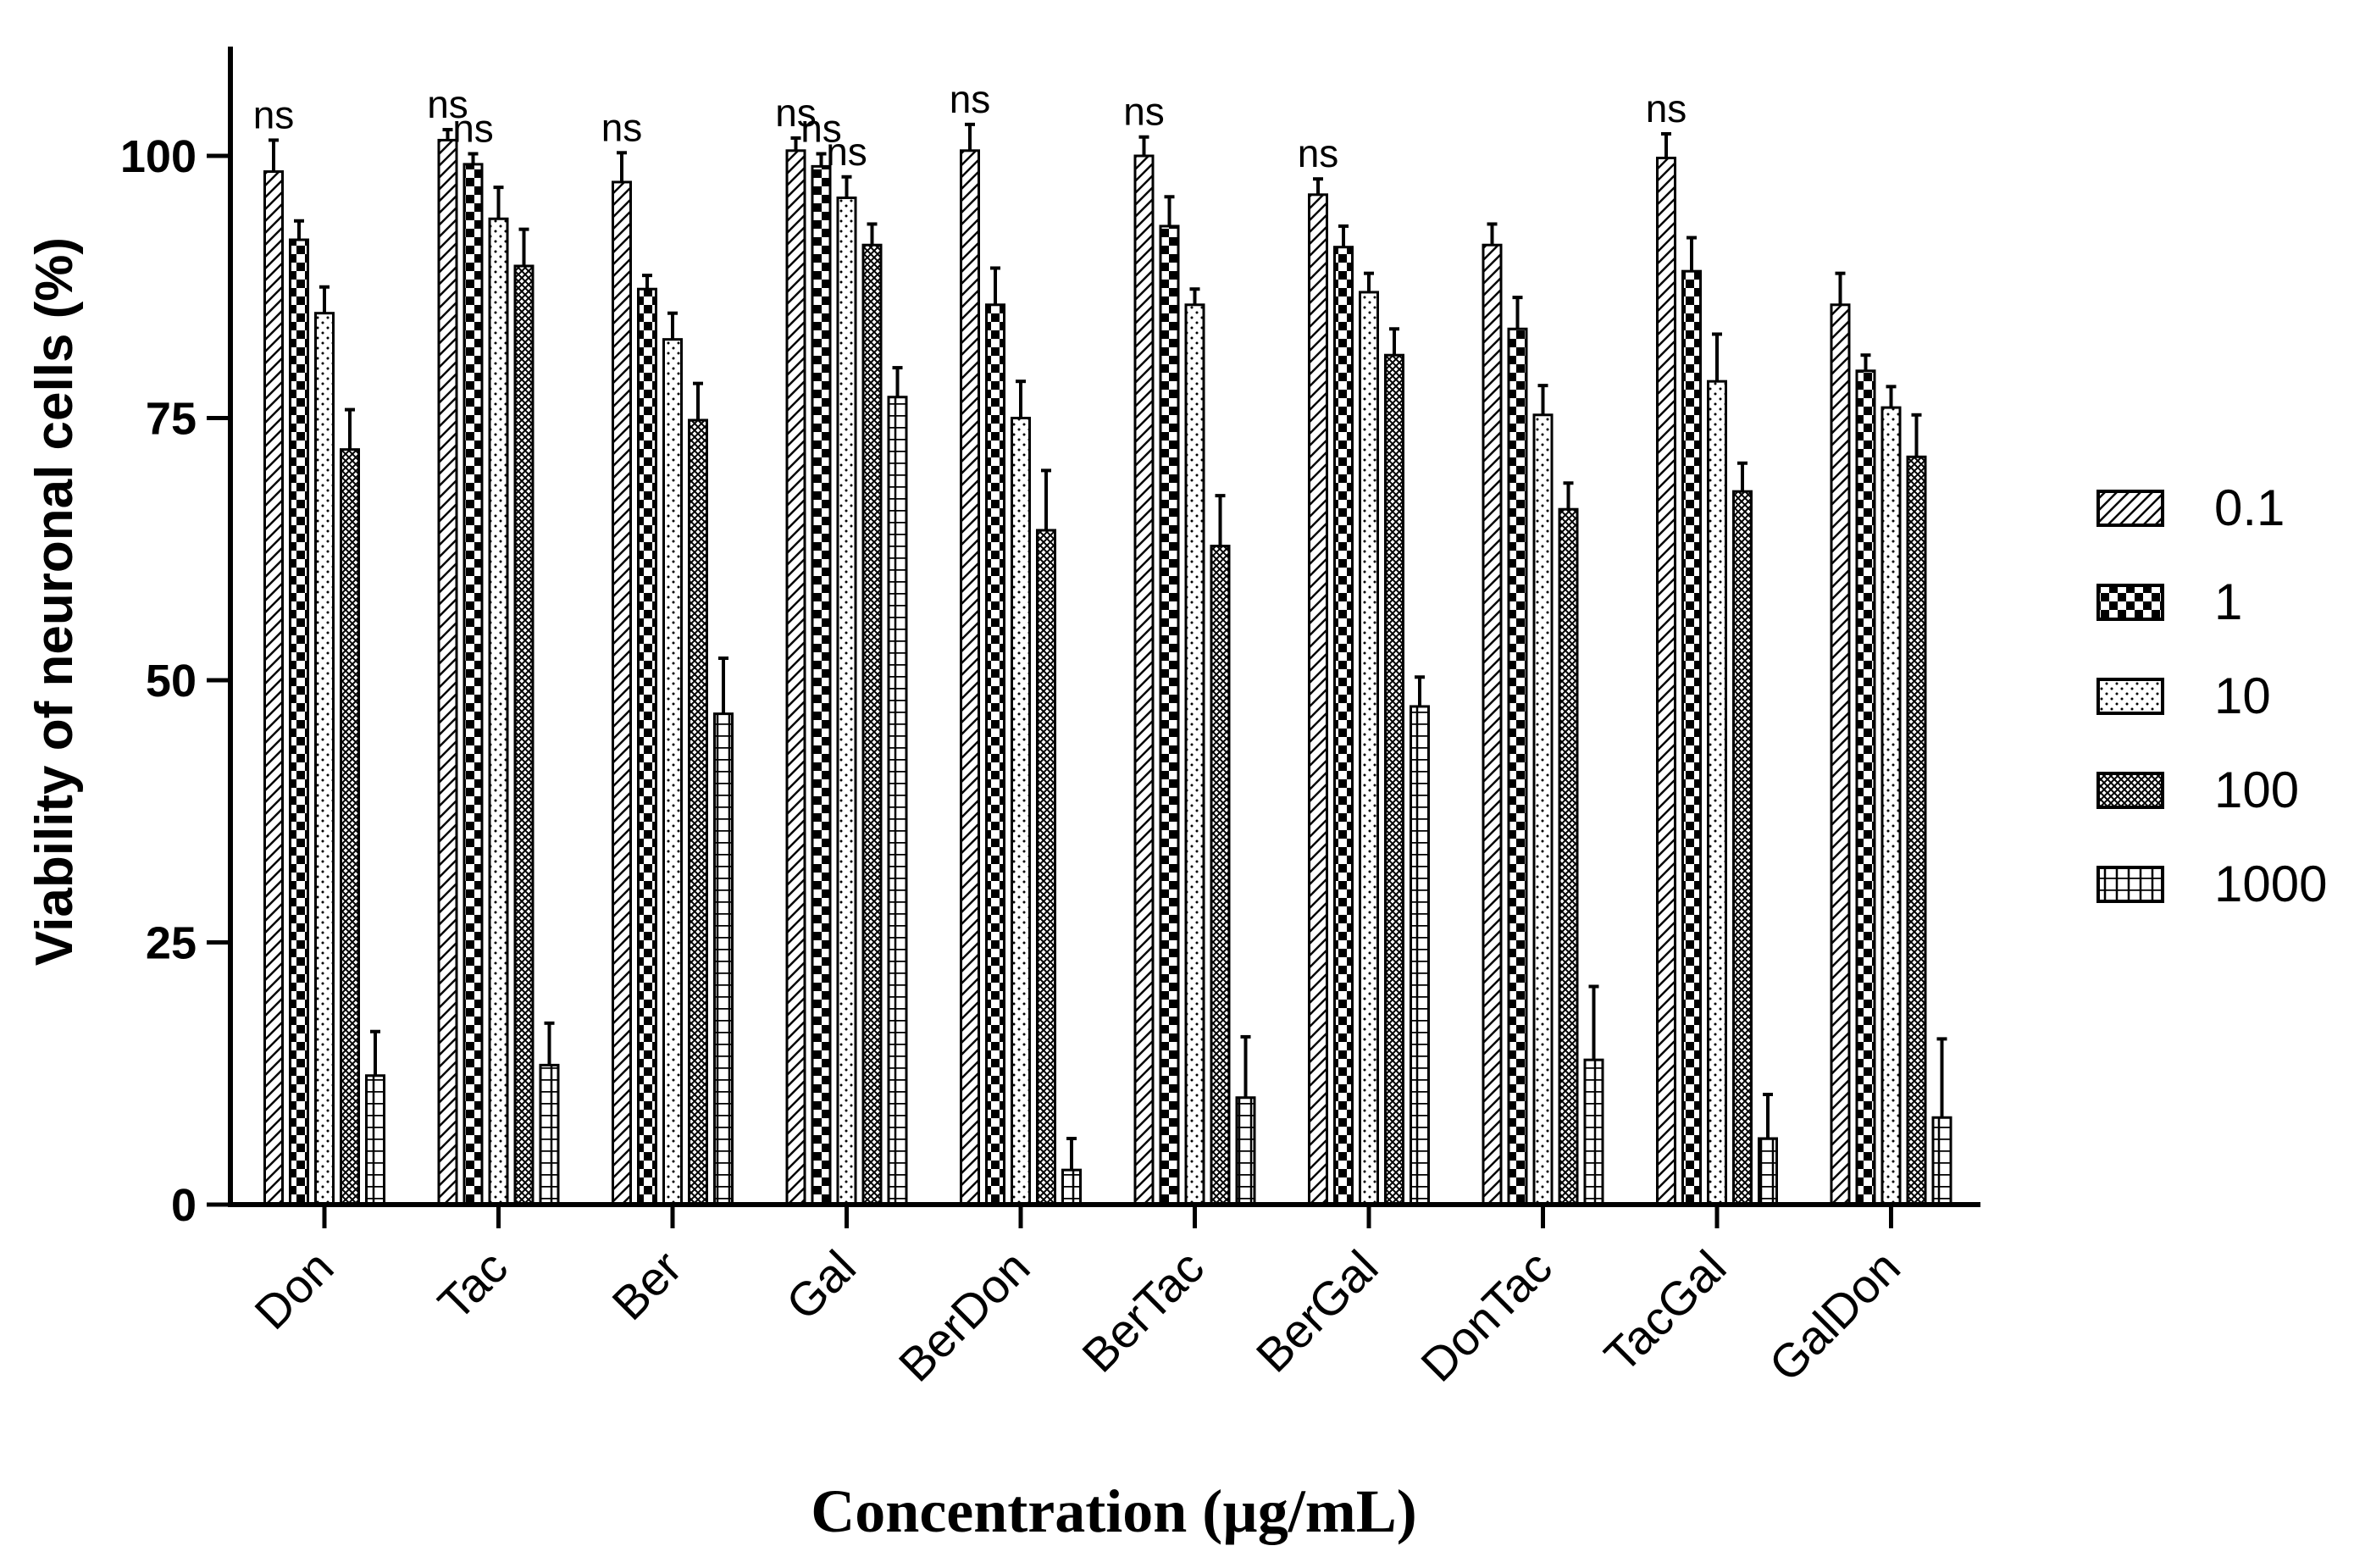 This screenshot has height=1568, width=2354. Describe the element at coordinates (1317, 1311) in the screenshot. I see `x-tick-label: BerGal` at that location.